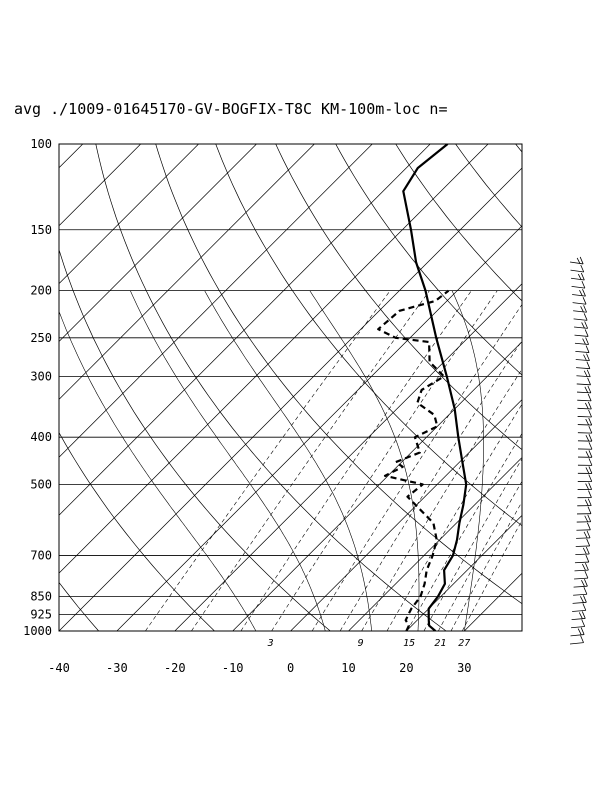  What do you see at coordinates (440, 643) in the screenshot?
I see `mixing-ratio-label: 21` at bounding box center [440, 643].